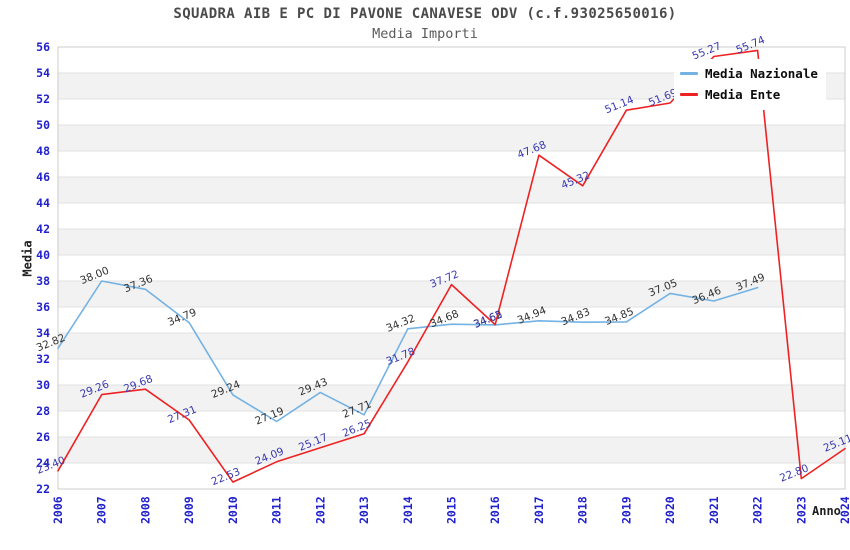  Describe the element at coordinates (425, 34) in the screenshot. I see `chart-subtitle: Media Importi` at that location.